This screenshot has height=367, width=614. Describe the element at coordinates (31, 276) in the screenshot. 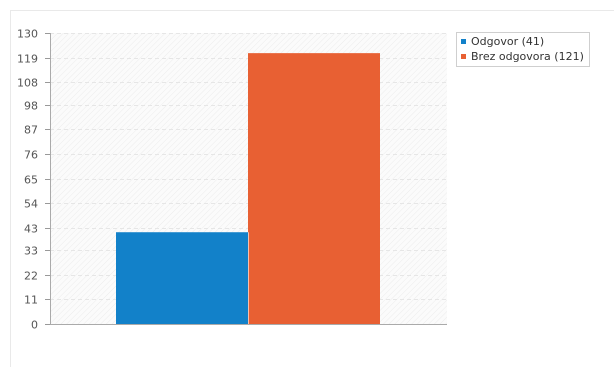

I see `y-tick-label: 22` at that location.